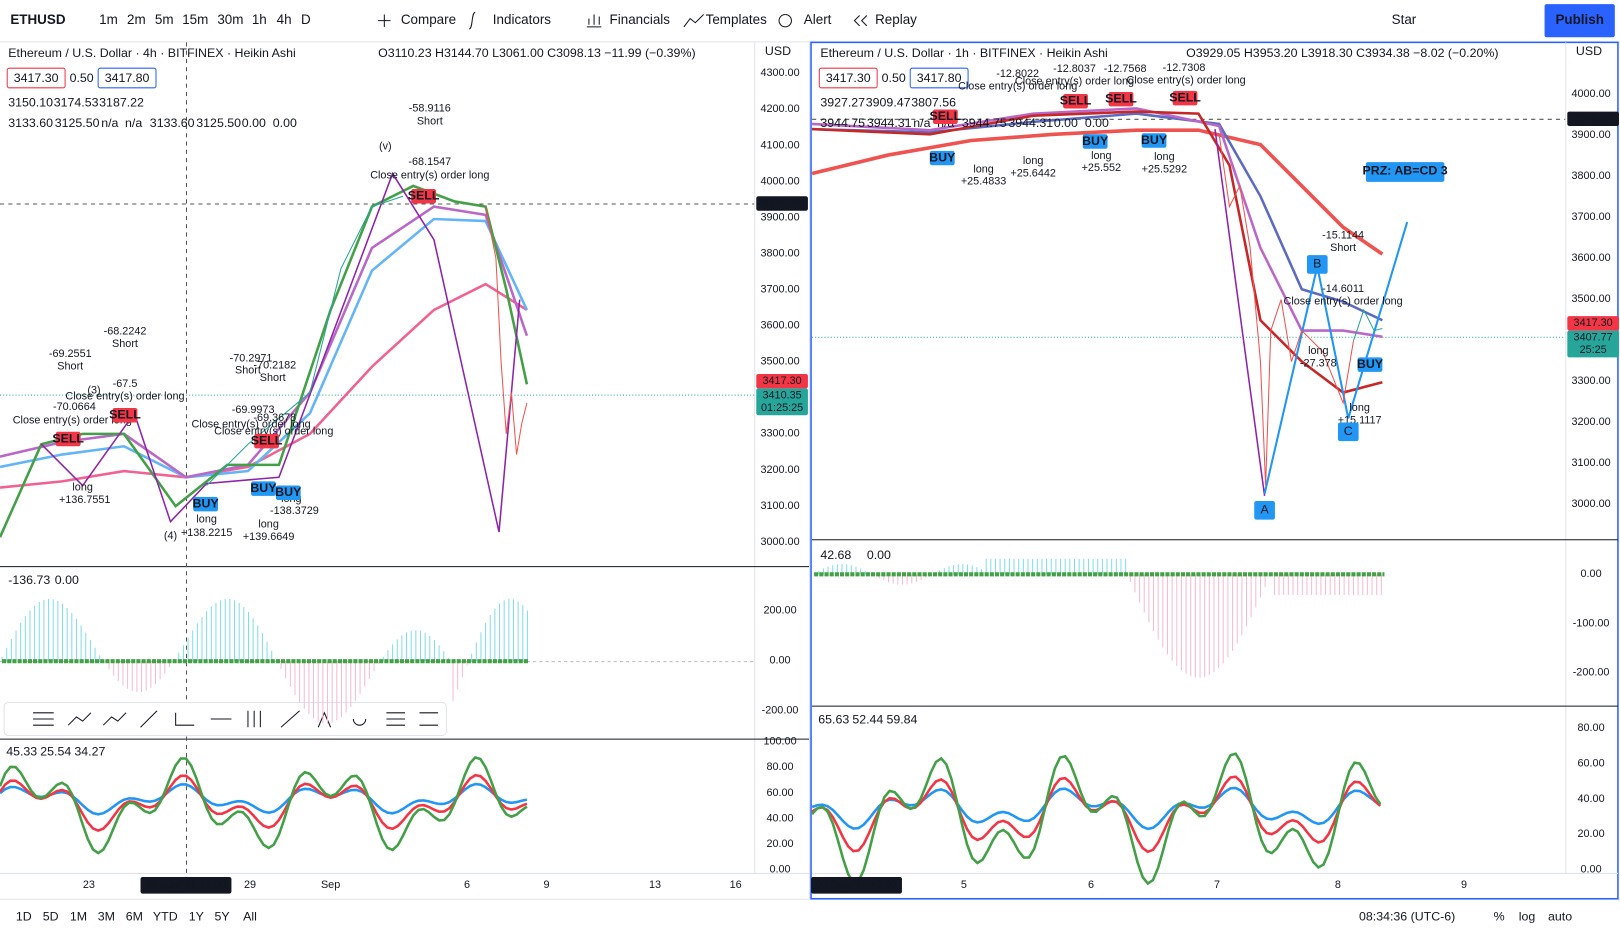 This screenshot has height=938, width=1620. Describe the element at coordinates (1300, 310) in the screenshot. I see `right-candles` at that location.